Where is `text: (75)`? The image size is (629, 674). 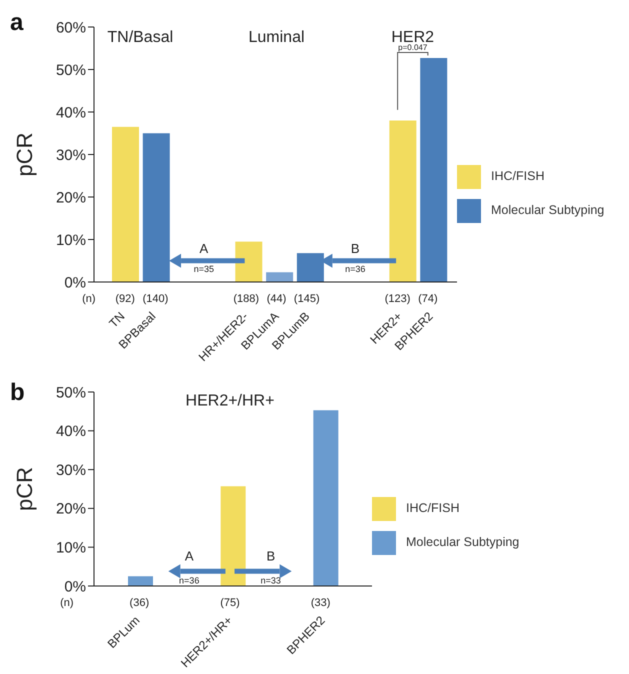
text: (75) is located at coordinates (230, 603).